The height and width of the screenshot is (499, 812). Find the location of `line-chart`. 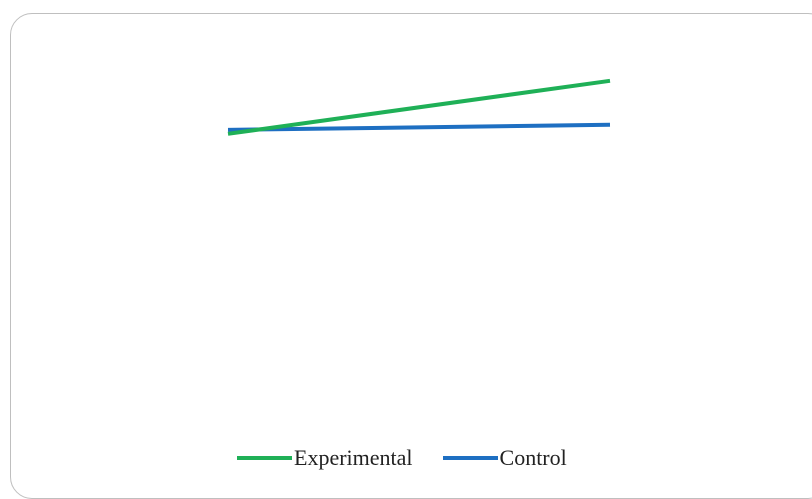

line-chart is located at coordinates (419, 107).